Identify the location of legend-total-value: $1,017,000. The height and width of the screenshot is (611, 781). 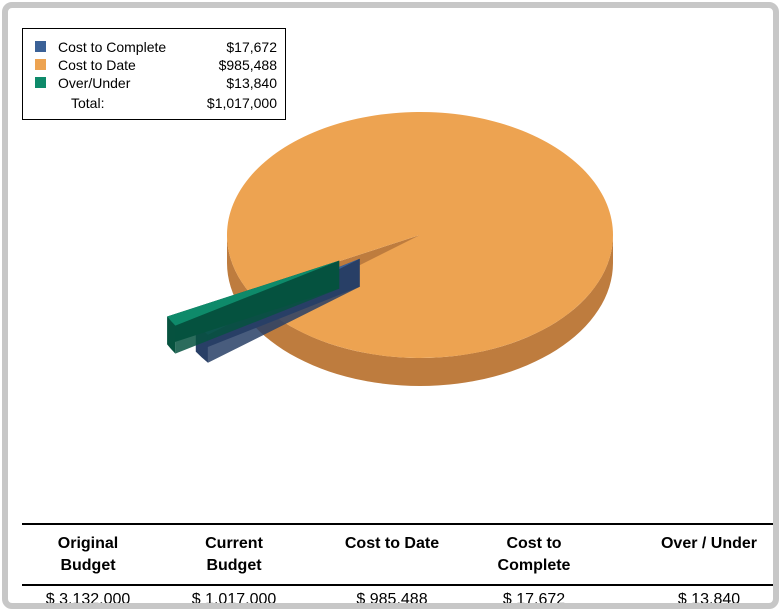
(241, 103).